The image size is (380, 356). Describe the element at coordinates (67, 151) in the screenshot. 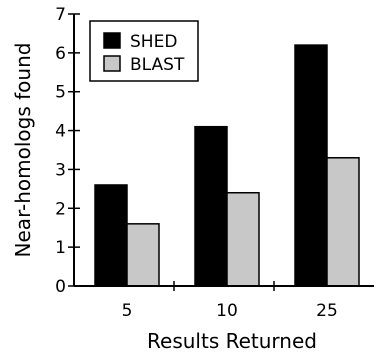

I see `y-axis: 0 1 2 3 4 5 6 7` at that location.